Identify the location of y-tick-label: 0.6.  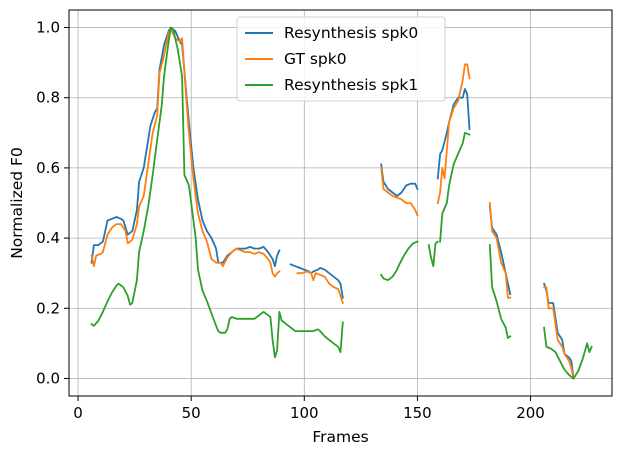
(48, 168).